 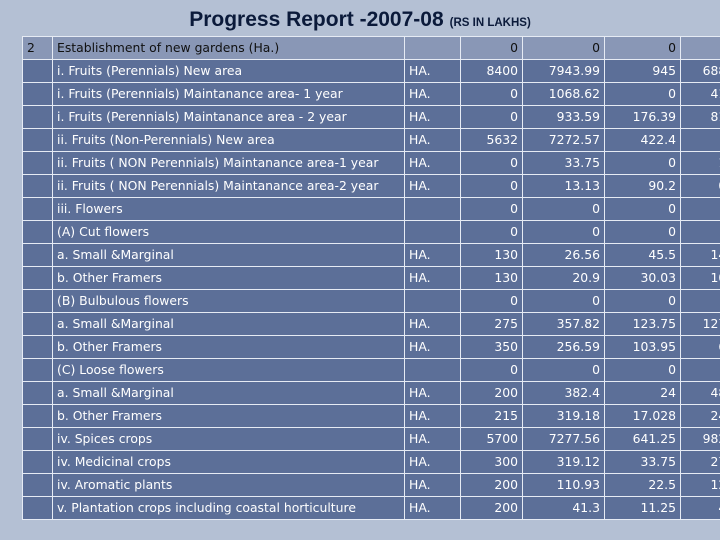 I want to click on value-cell: 8400, so click(x=491, y=71).